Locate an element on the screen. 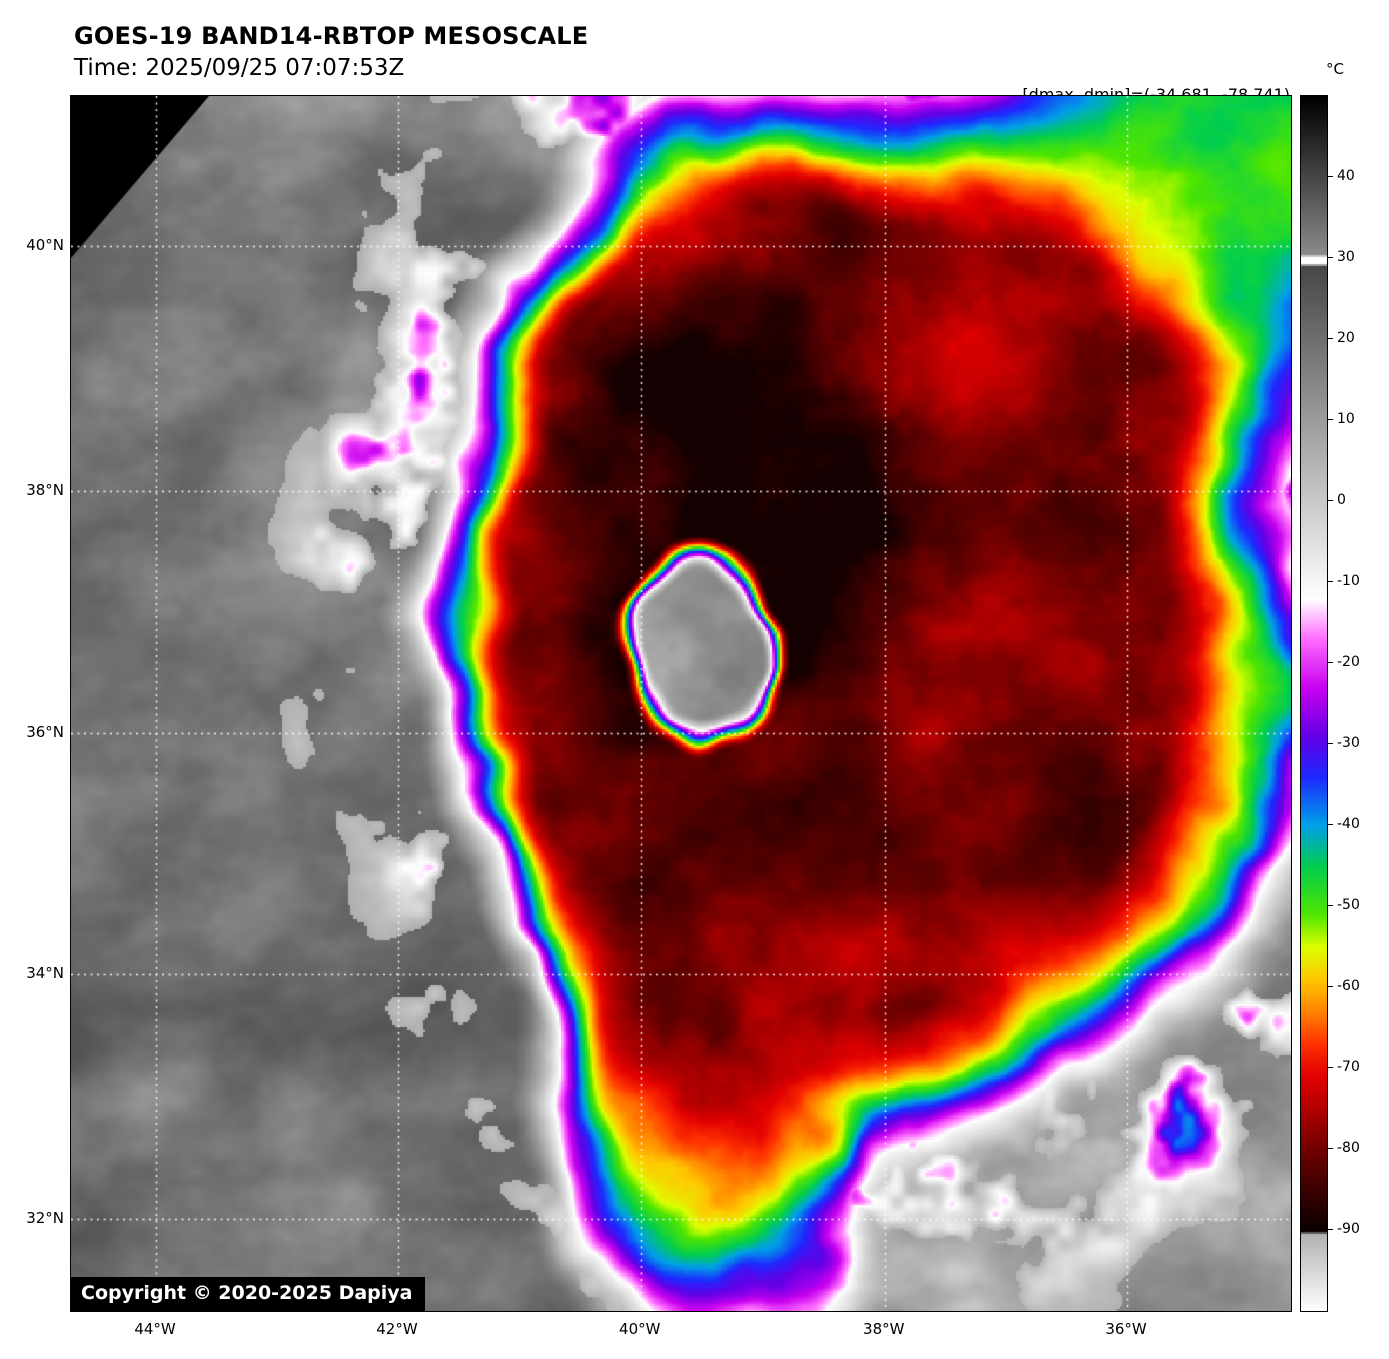 This screenshot has height=1359, width=1389. colorbar-tick-label: 10 is located at coordinates (1346, 419).